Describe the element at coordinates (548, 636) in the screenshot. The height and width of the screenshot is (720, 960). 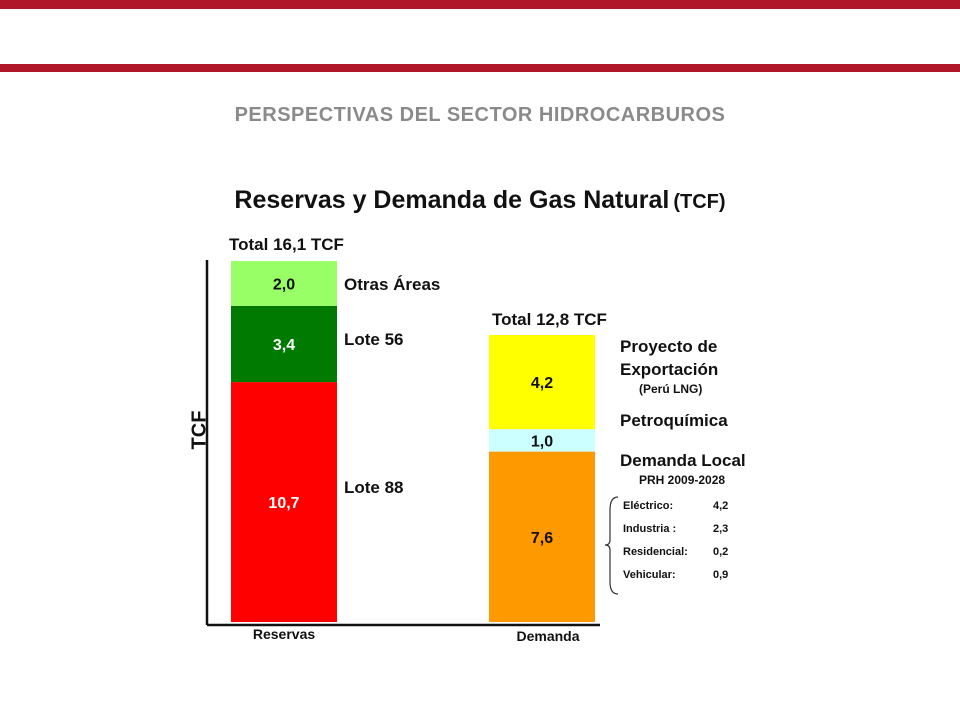
I see `x-tick-demanda: Demanda` at that location.